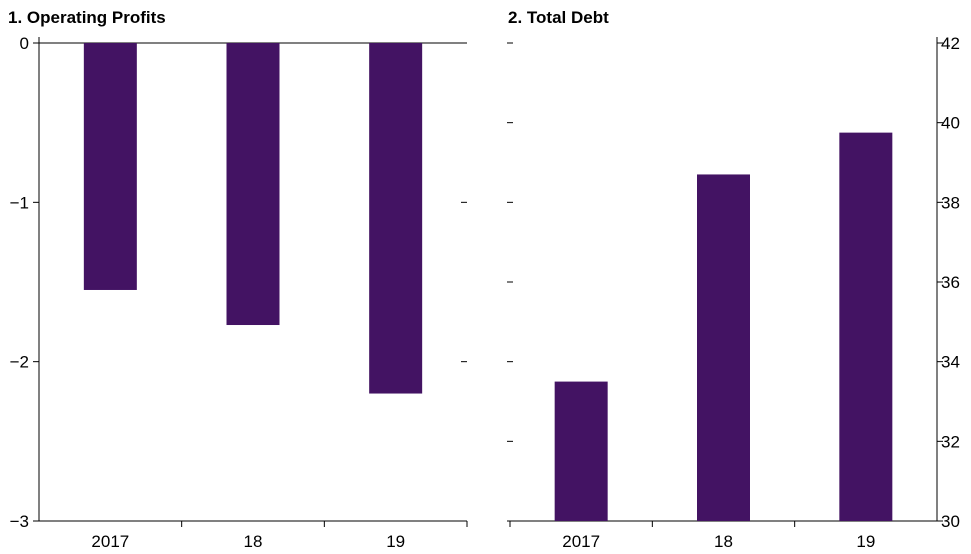 The width and height of the screenshot is (971, 554). What do you see at coordinates (950, 43) in the screenshot?
I see `y-tick-label: 42` at bounding box center [950, 43].